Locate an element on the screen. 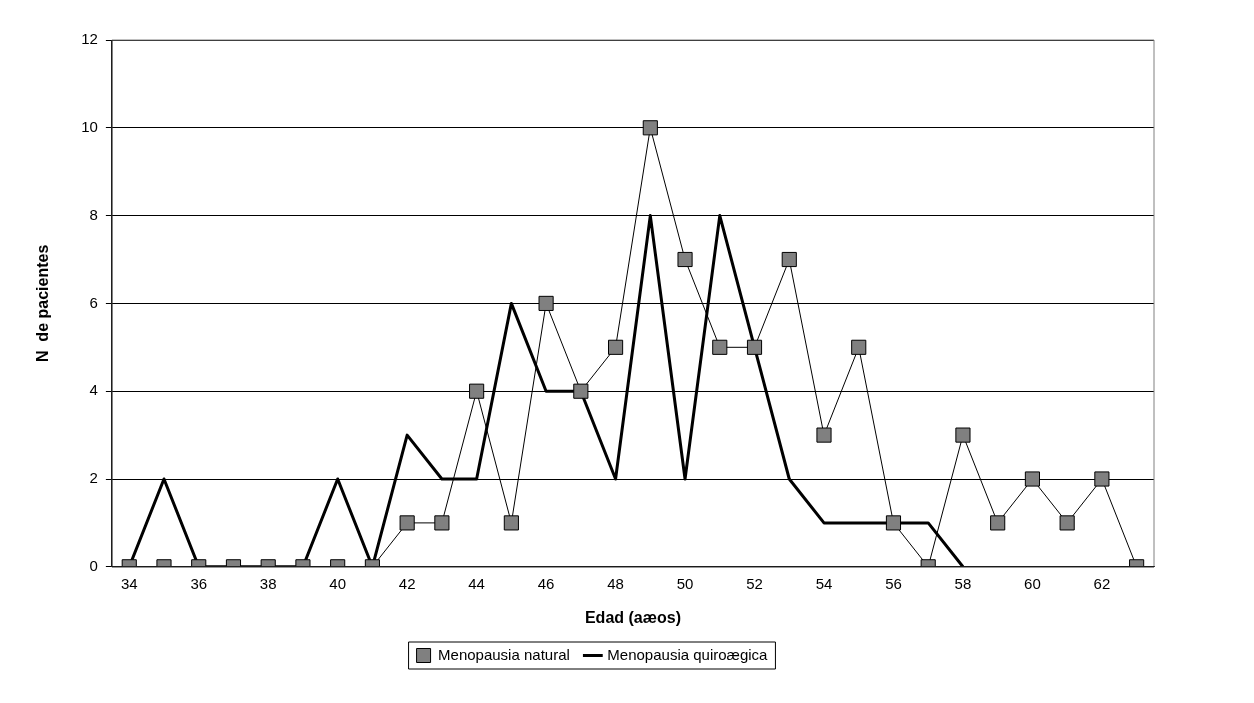  x-tick-label: 56 is located at coordinates (893, 583).